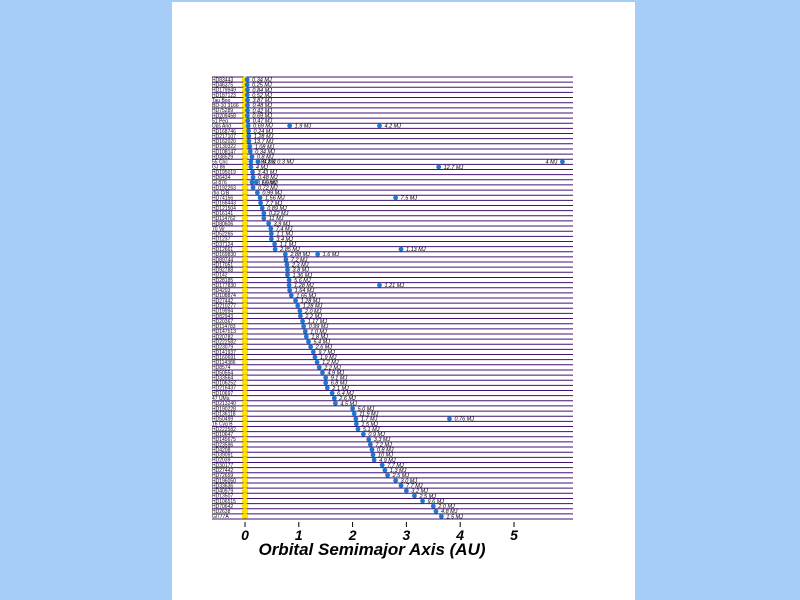 This screenshot has width=800, height=600. What do you see at coordinates (392, 383) in the screenshot?
I see `chart-row: HD106252 6.8 MJ` at bounding box center [392, 383].